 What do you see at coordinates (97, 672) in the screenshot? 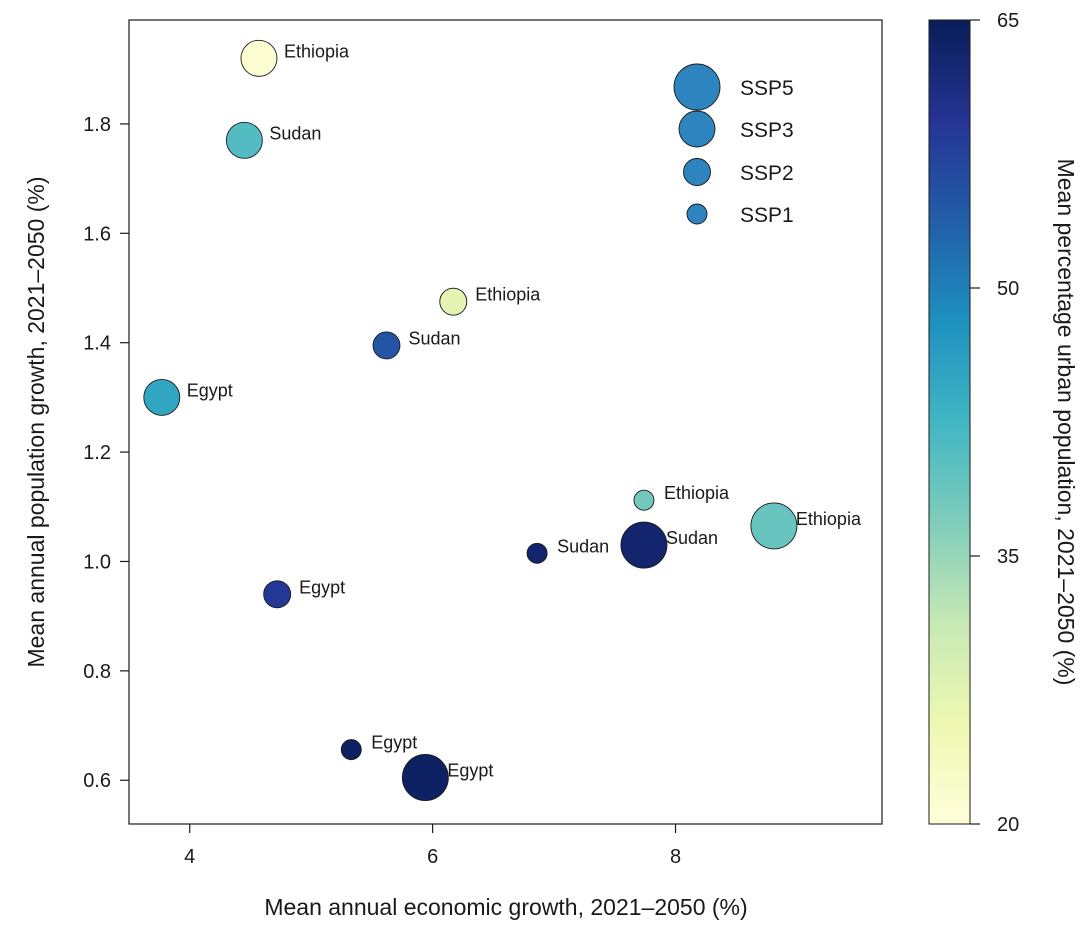
I see `y-tick-label: 0.8` at bounding box center [97, 672].